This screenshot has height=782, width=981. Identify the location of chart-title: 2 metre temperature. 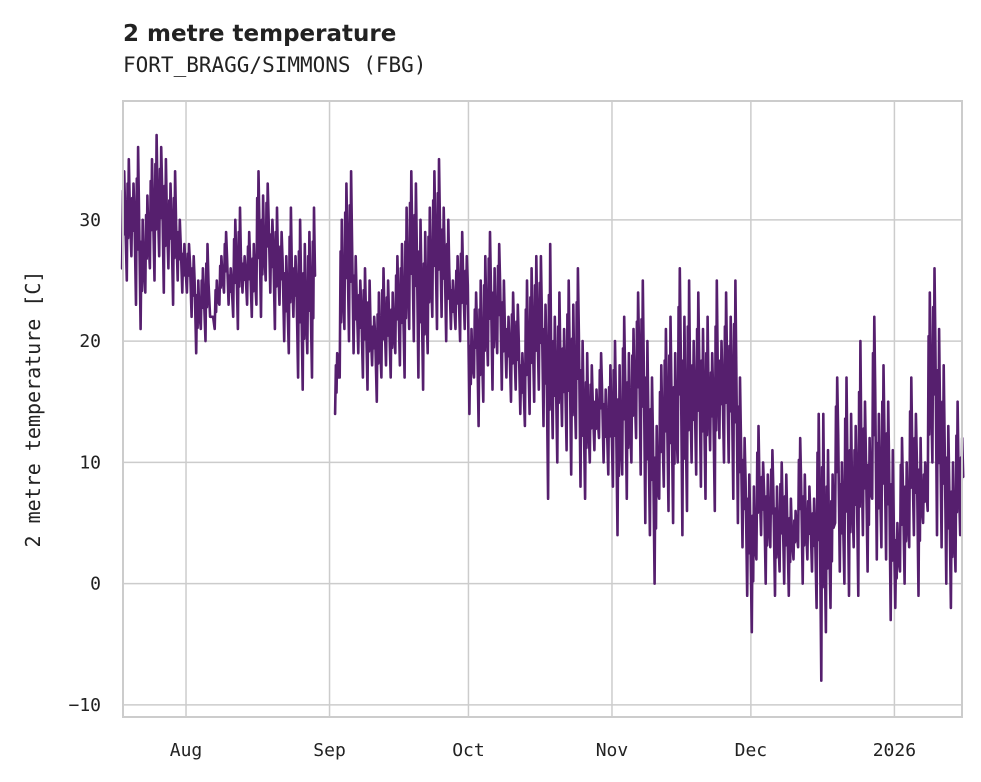
(259, 34).